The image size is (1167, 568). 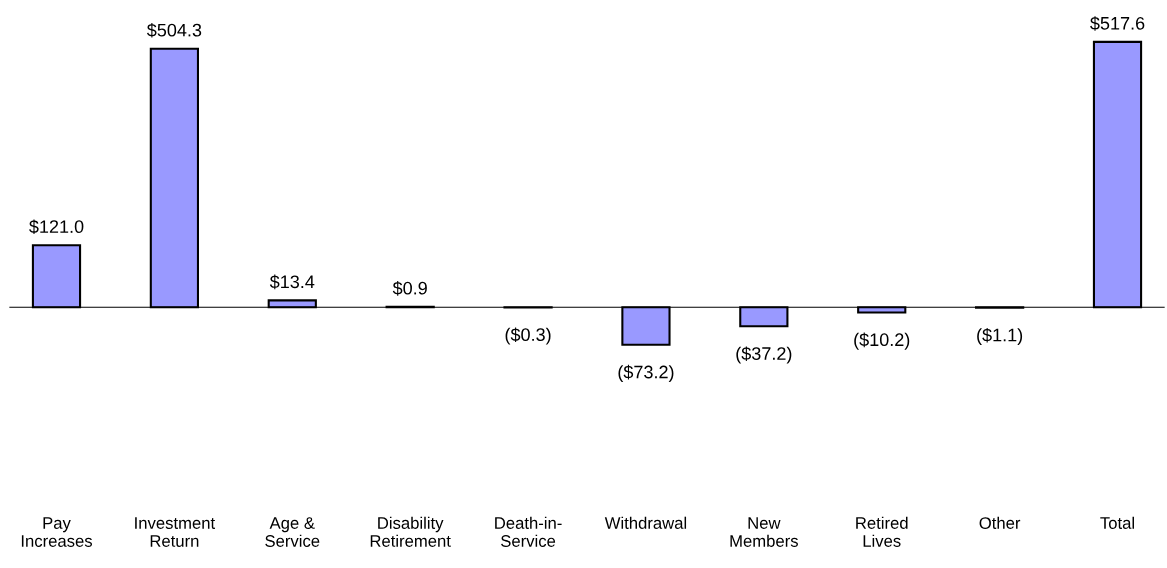 What do you see at coordinates (528, 531) in the screenshot?
I see `x-tick-label: Death-in- Service` at bounding box center [528, 531].